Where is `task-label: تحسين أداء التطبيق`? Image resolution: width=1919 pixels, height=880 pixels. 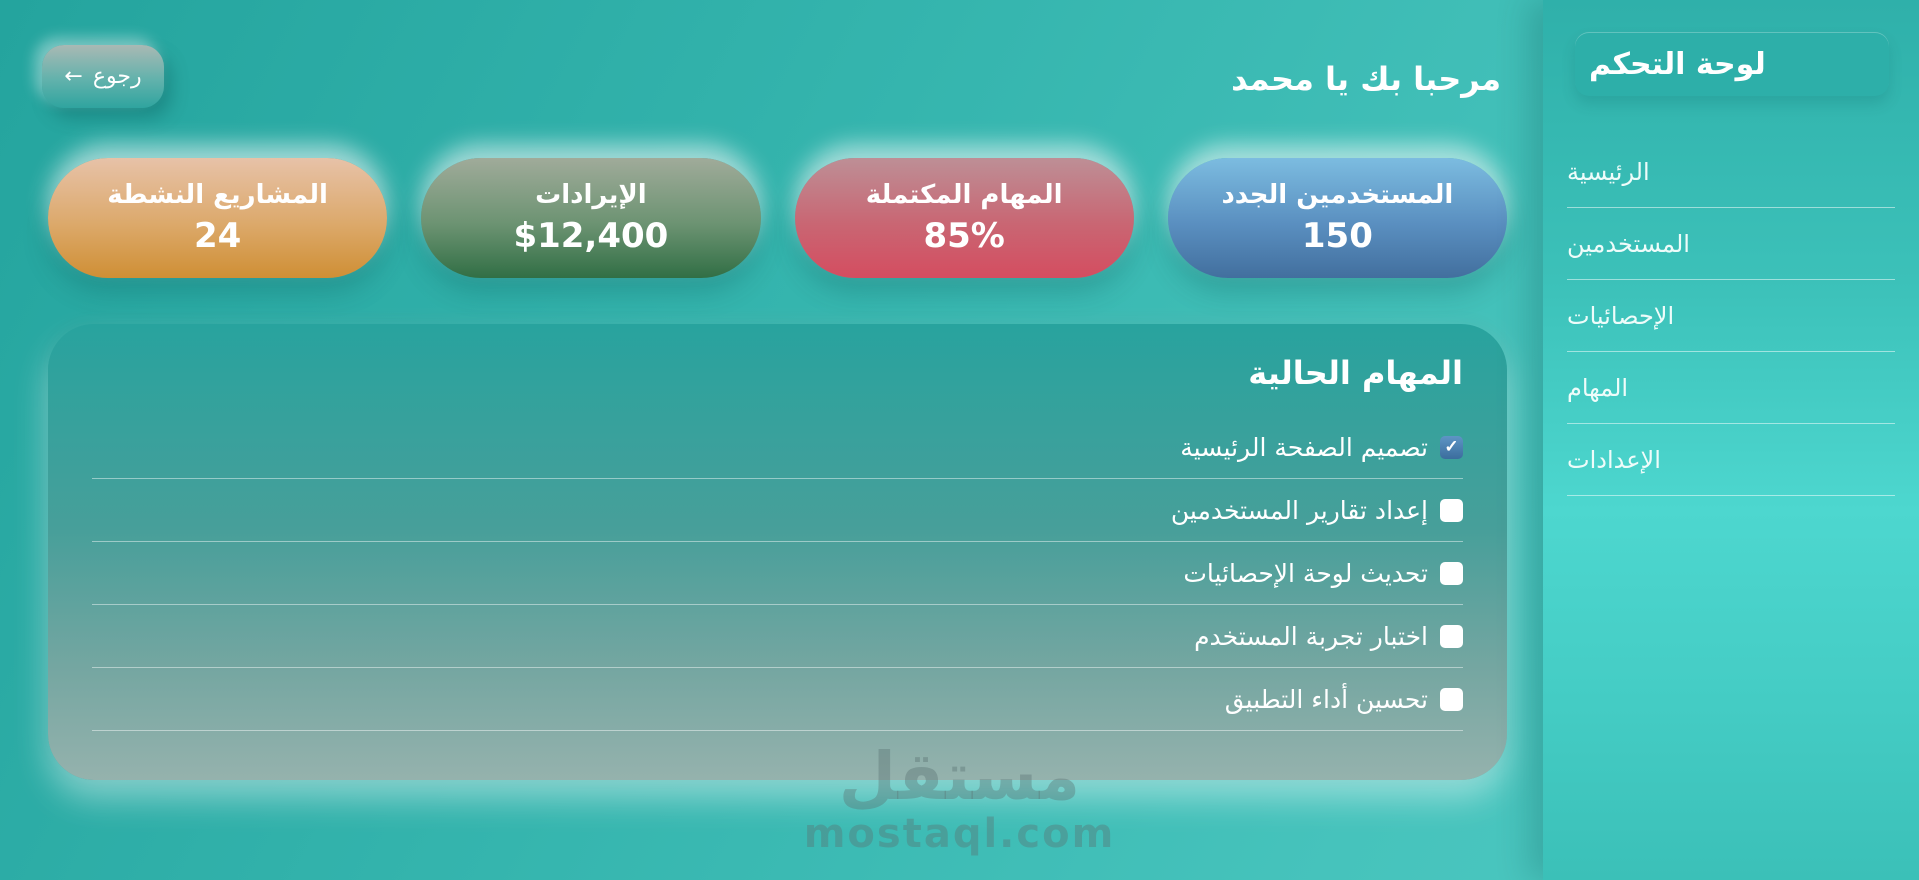 task-label: تحسين أداء التطبيق is located at coordinates (1326, 699).